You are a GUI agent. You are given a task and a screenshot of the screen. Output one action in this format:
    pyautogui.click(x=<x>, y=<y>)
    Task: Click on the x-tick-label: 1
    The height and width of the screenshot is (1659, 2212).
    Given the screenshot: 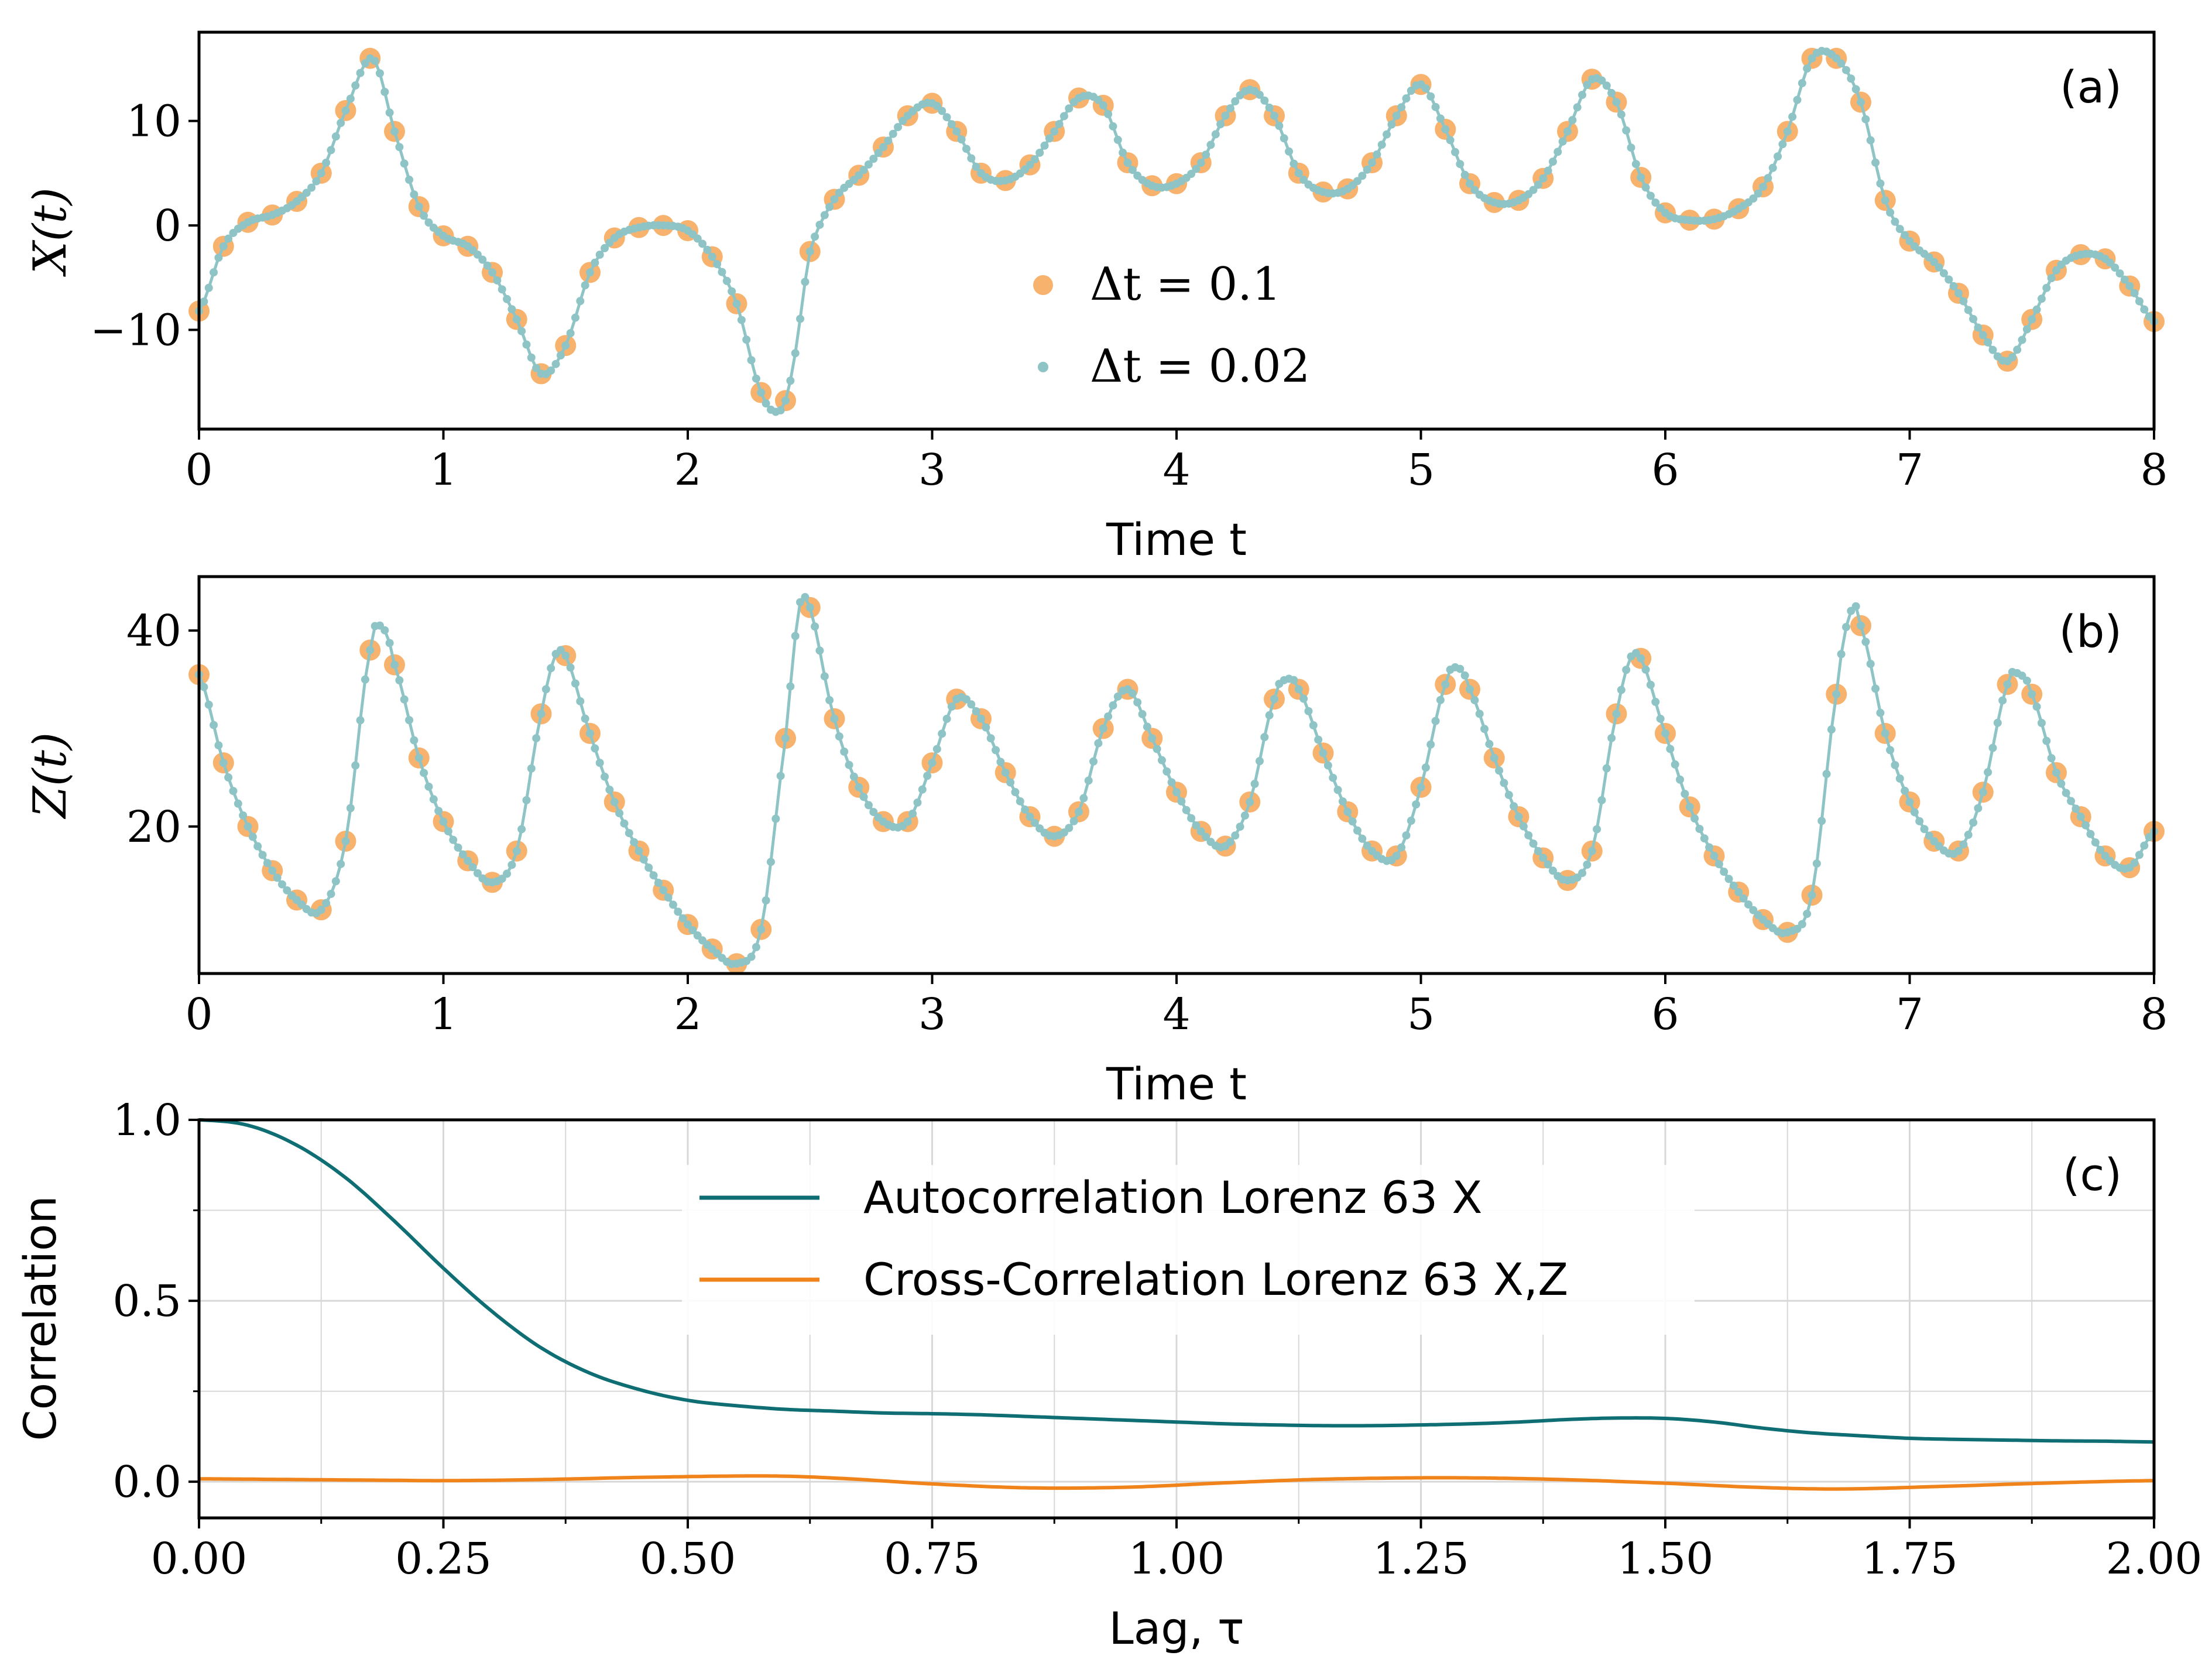 What is the action you would take?
    pyautogui.click(x=443, y=1014)
    